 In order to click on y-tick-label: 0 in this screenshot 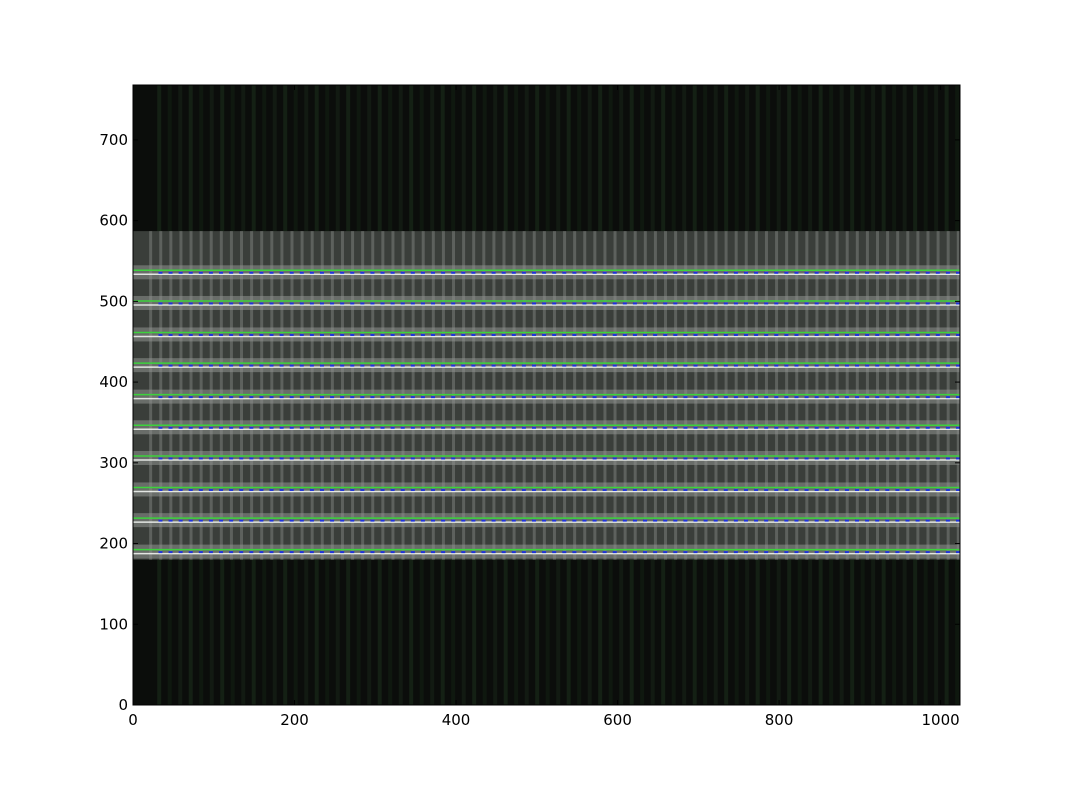, I will do `click(123, 705)`.